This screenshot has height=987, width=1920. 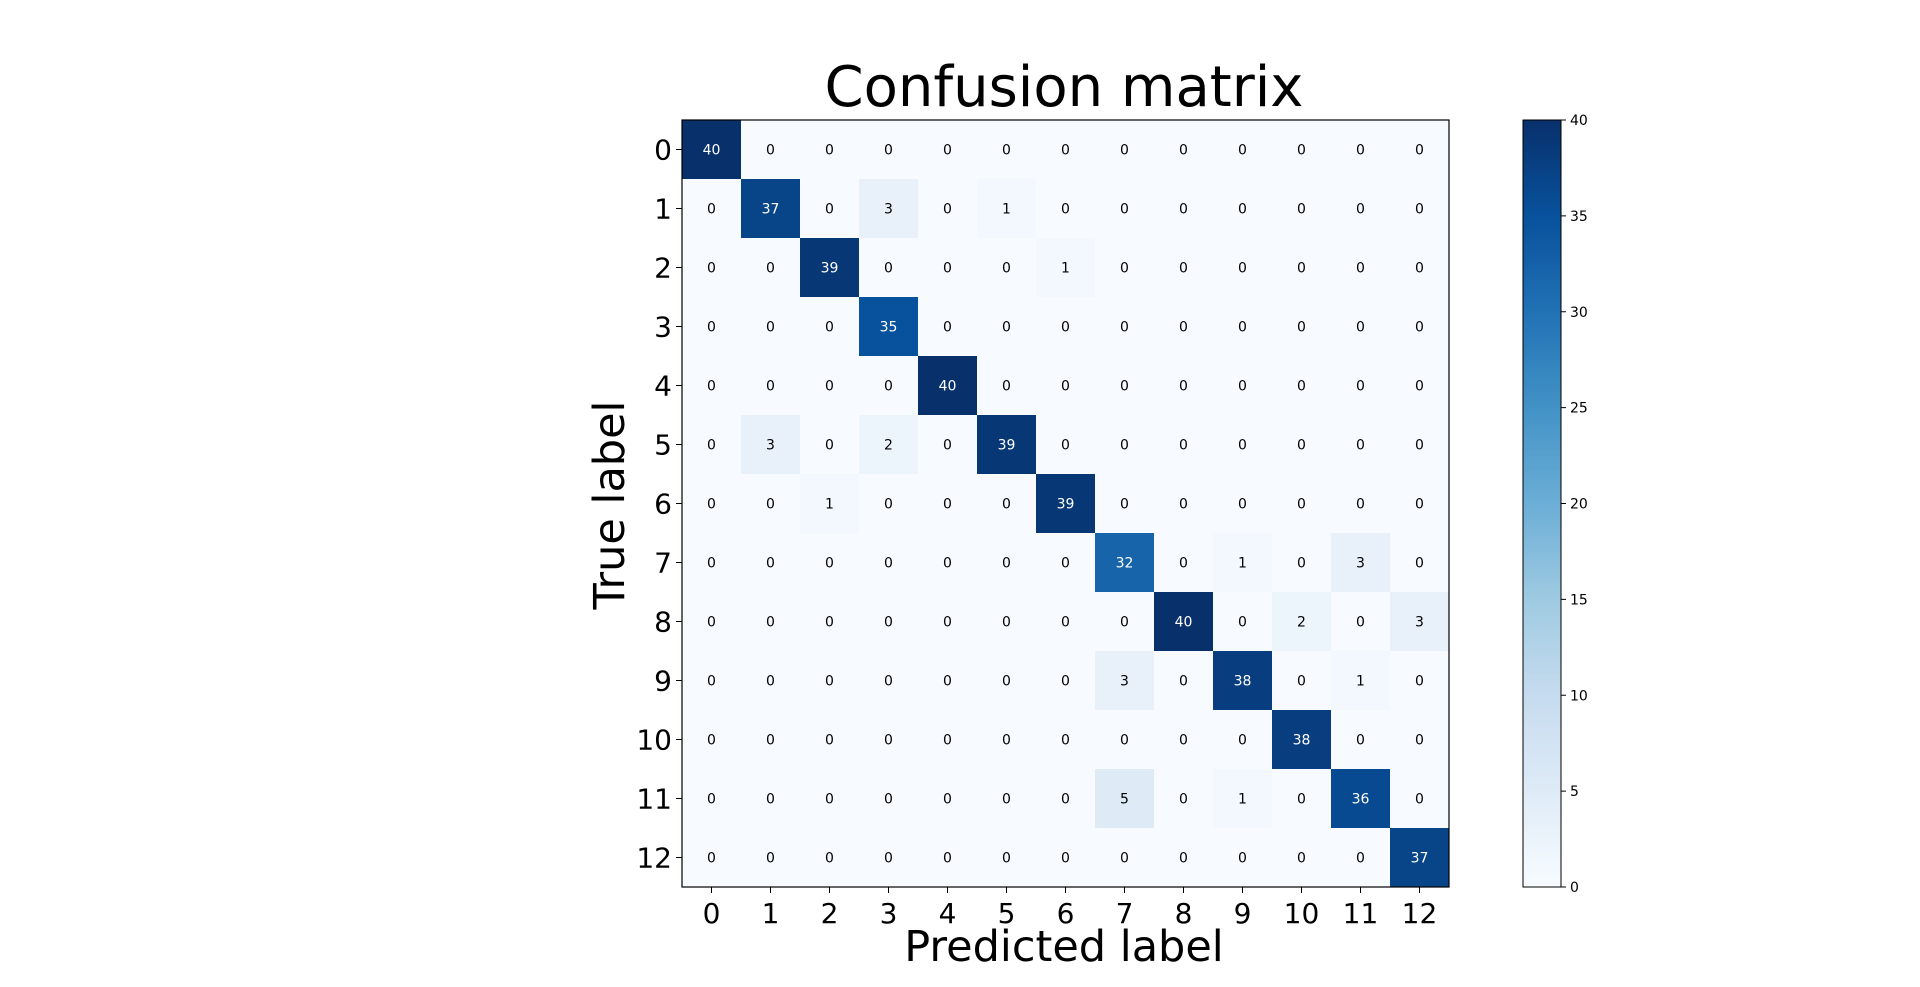 What do you see at coordinates (1574, 888) in the screenshot?
I see `colorbar-tick-label: 0` at bounding box center [1574, 888].